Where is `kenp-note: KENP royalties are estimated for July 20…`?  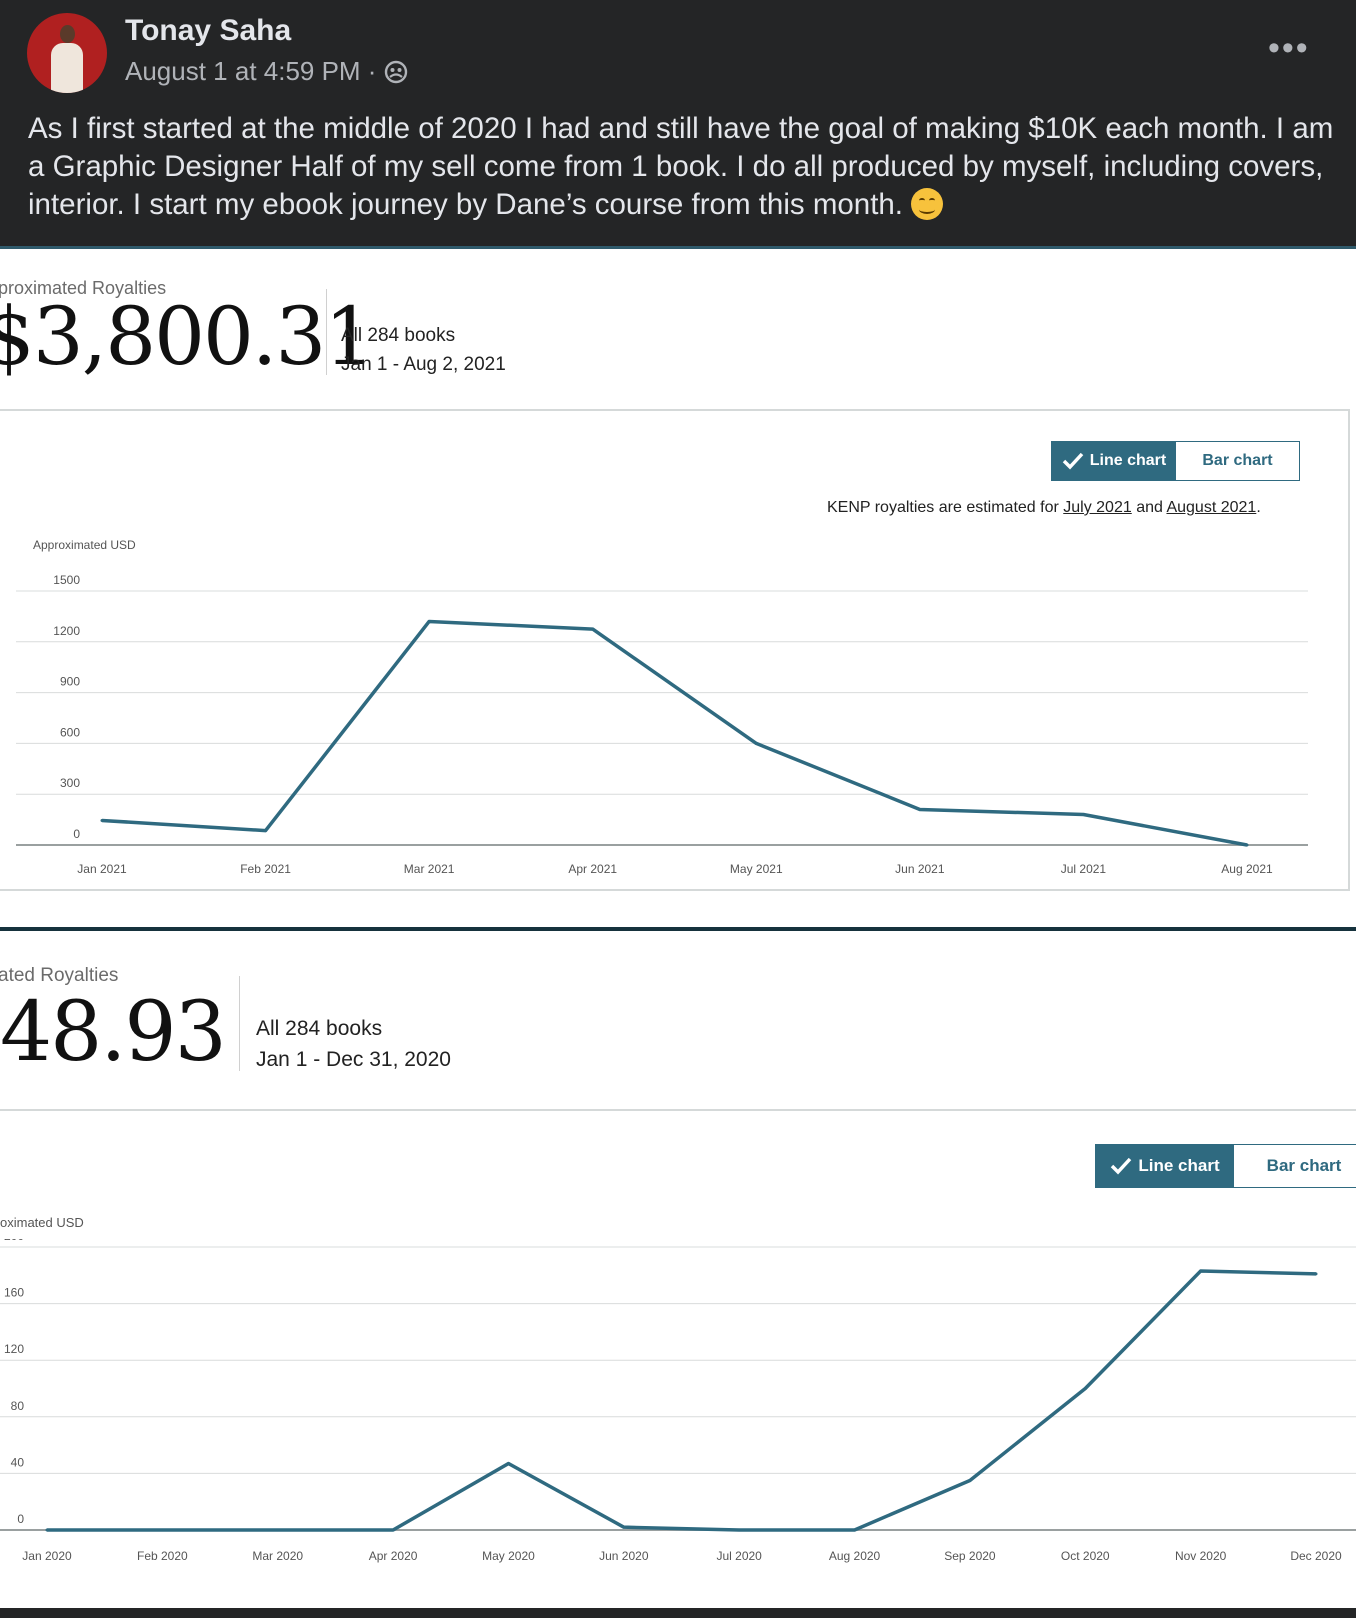 kenp-note: KENP royalties are estimated for July 20… is located at coordinates (1044, 508).